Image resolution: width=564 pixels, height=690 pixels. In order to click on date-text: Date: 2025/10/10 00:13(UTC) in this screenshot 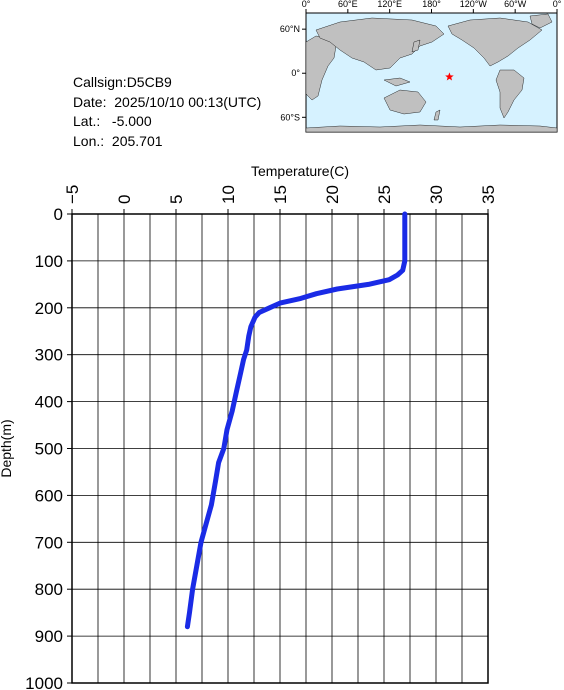, I will do `click(167, 101)`.